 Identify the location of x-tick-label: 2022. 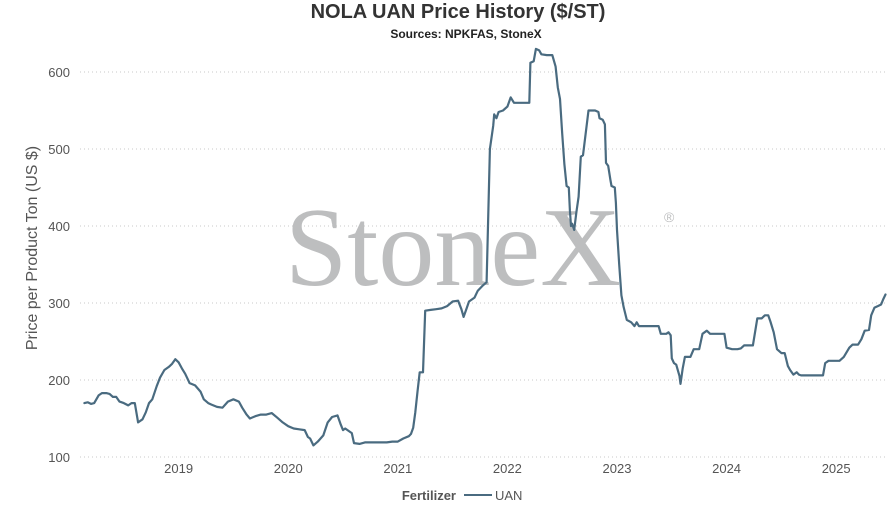
(507, 468).